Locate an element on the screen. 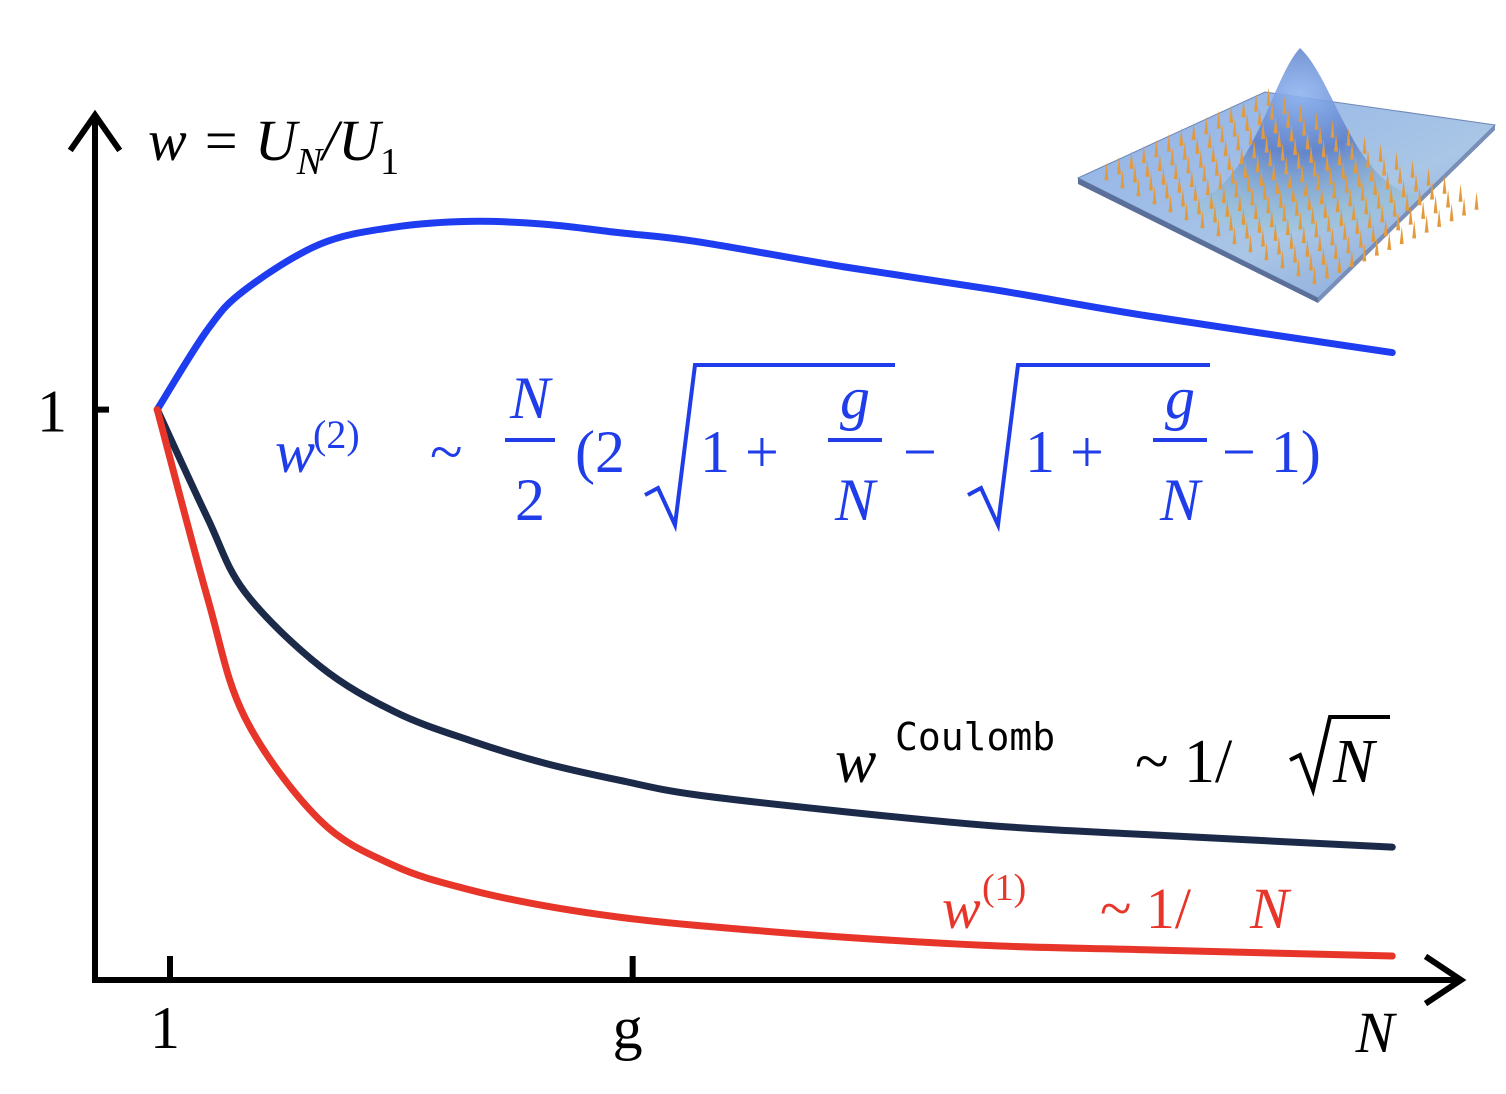  annotation-w1: w (1) ~ 1/ N is located at coordinates (1117, 904).